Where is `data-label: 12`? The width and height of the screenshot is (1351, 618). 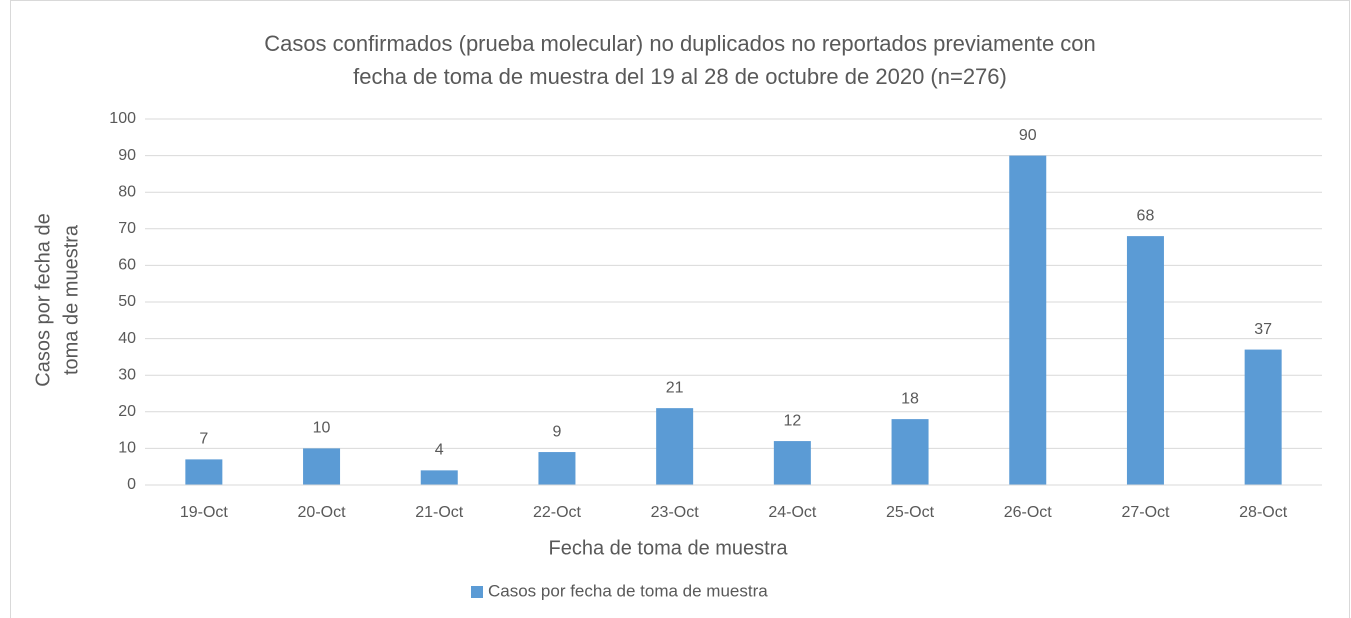 data-label: 12 is located at coordinates (792, 420).